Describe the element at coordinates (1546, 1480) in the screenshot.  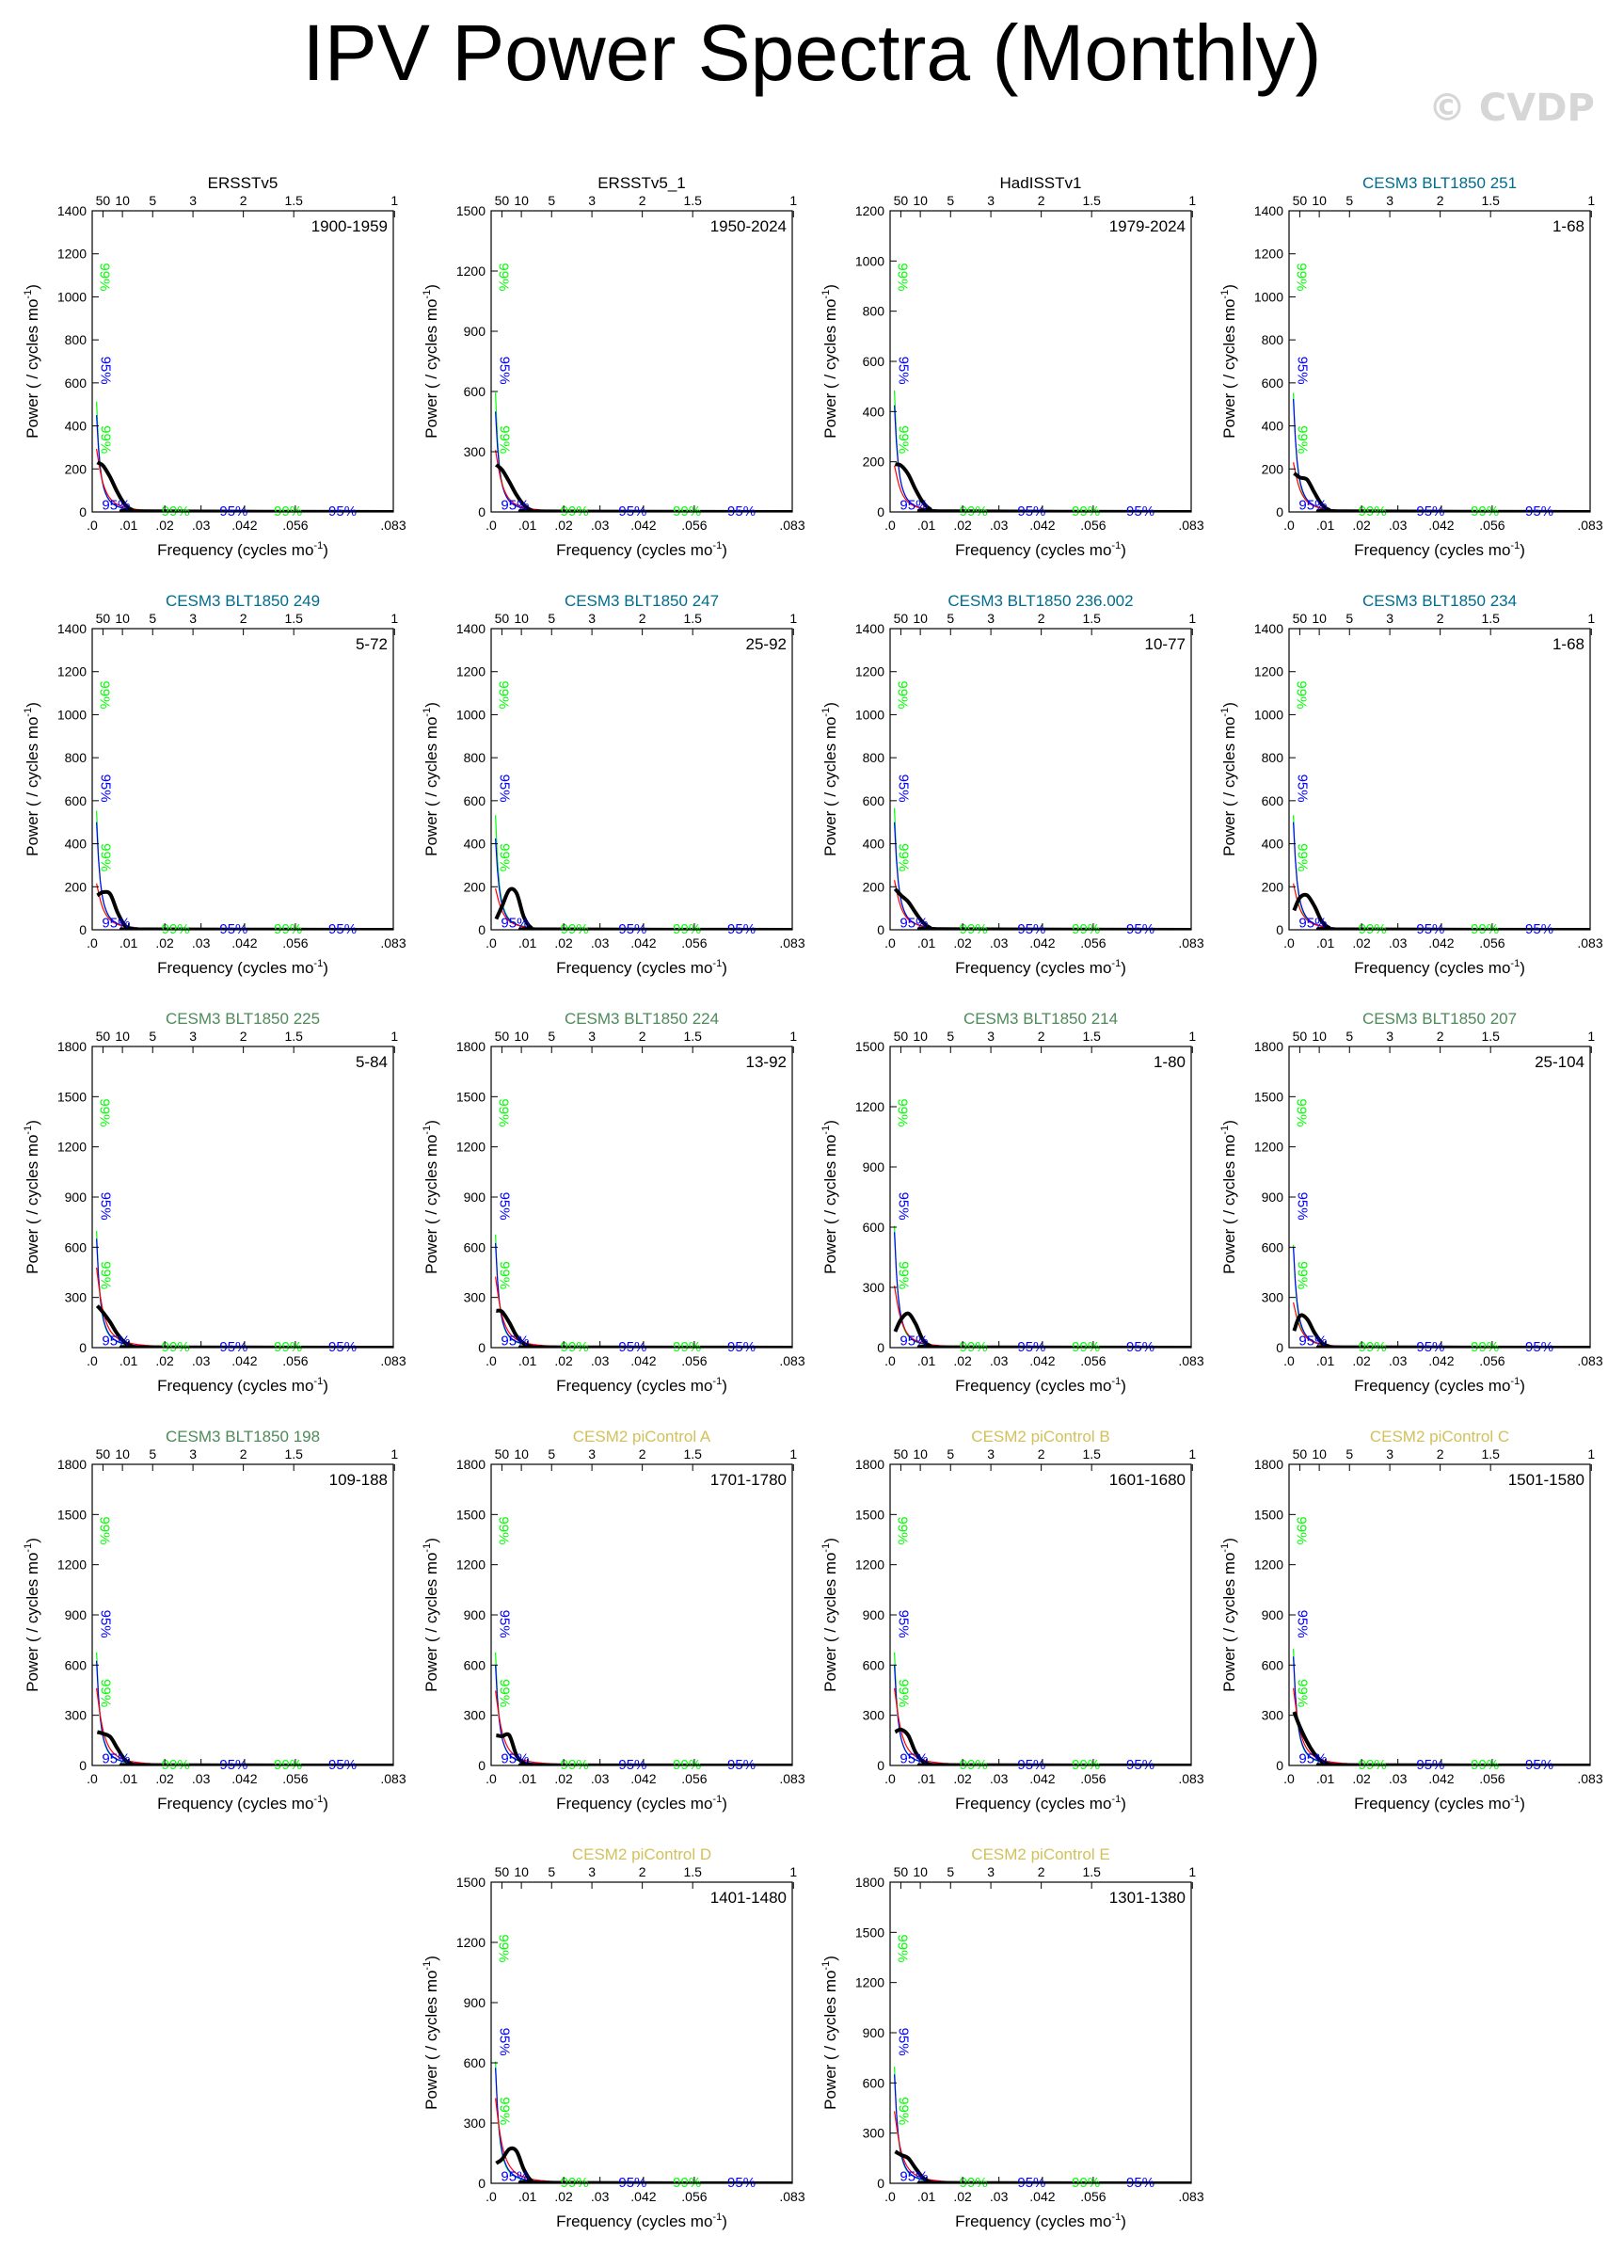
I see `period-label: 1501-1580` at that location.